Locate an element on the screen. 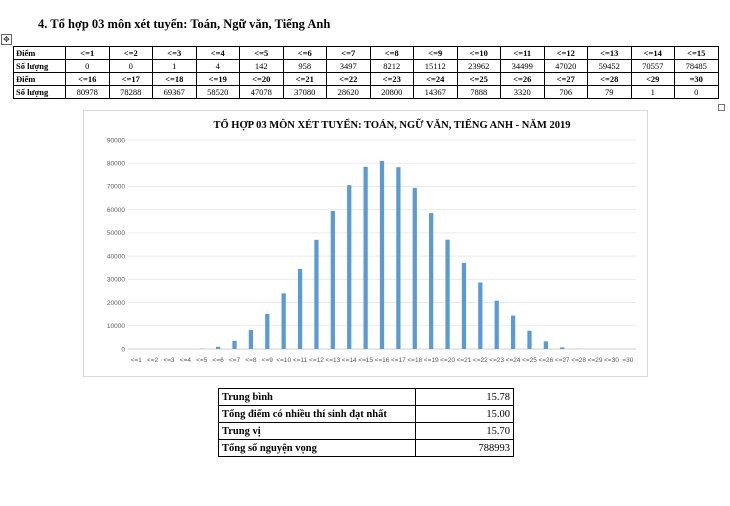 Image resolution: width=730 pixels, height=506 pixels. score-cell: <=16 is located at coordinates (87, 79).